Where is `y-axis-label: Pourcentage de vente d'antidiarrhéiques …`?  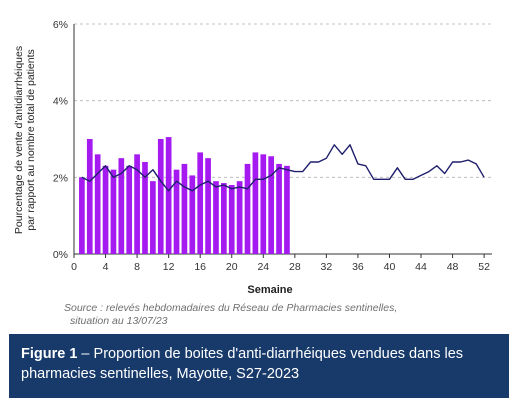
y-axis-label: Pourcentage de vente d'antidiarrhéiques … is located at coordinates (25, 140).